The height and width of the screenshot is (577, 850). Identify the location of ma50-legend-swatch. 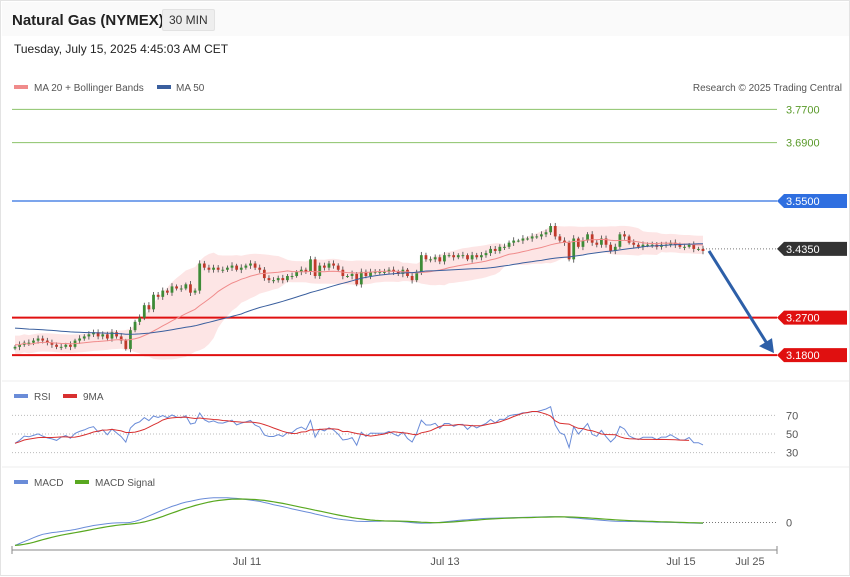
(164, 87).